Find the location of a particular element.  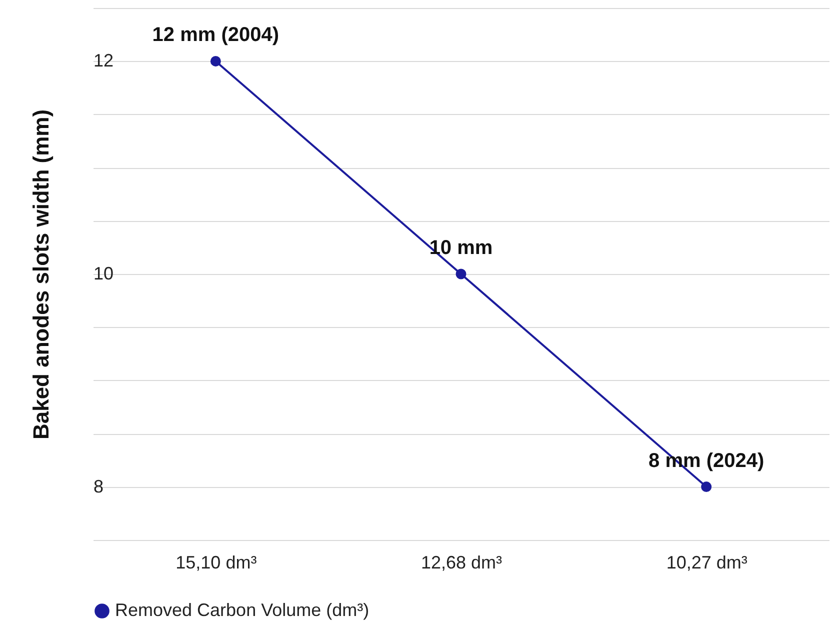

x-tick-label: 12,68 dm³ is located at coordinates (461, 562).